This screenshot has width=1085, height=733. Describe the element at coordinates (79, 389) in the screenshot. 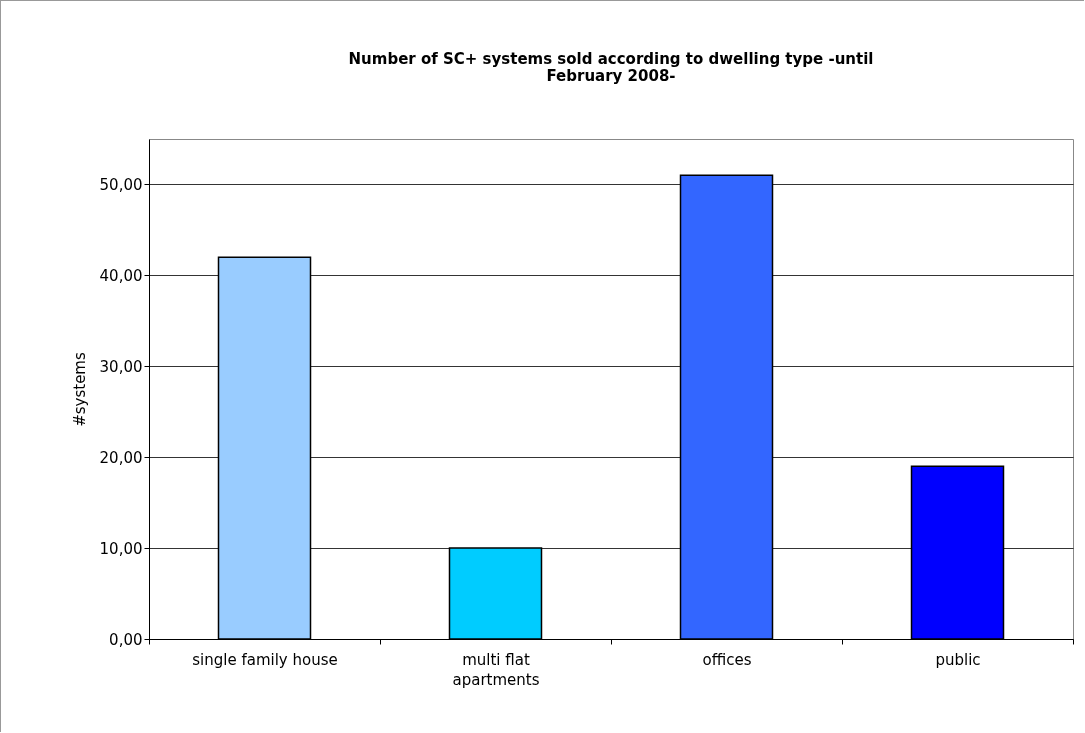

I see `y-axis-title: #systems` at that location.